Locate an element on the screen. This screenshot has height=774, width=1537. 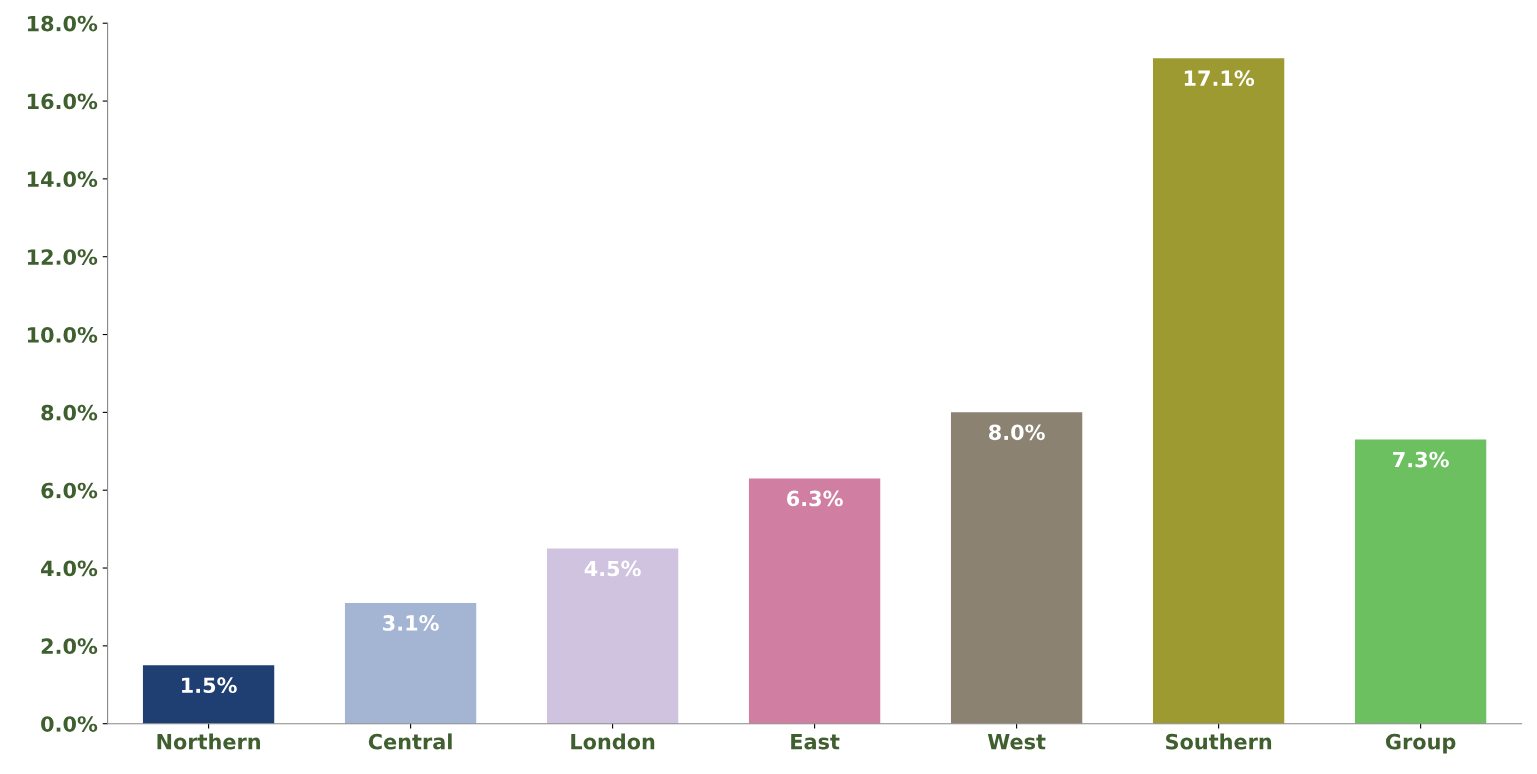
y-tick-label: 4.0% is located at coordinates (69, 568).